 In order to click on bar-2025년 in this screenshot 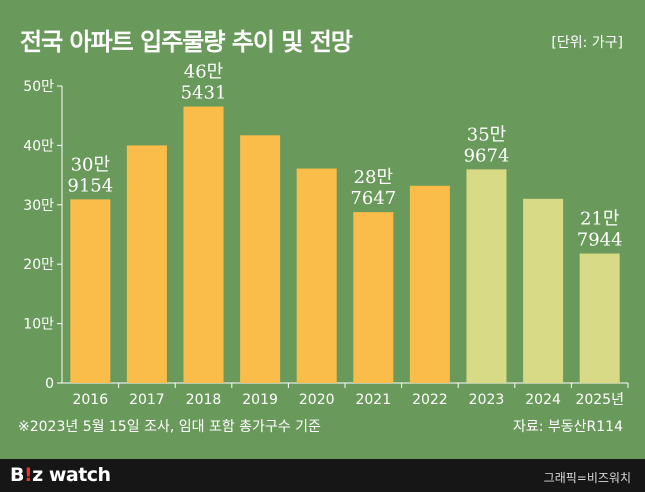, I will do `click(599, 318)`.